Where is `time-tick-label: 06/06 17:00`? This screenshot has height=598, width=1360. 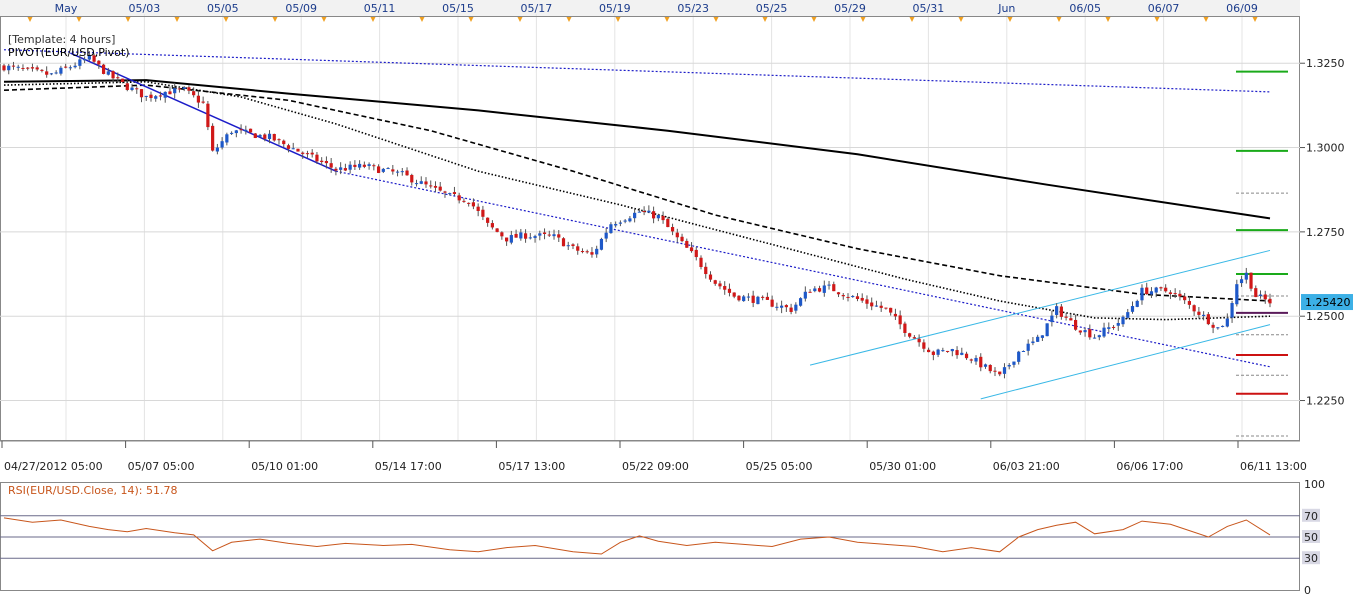
time-tick-label: 06/06 17:00 is located at coordinates (1149, 466).